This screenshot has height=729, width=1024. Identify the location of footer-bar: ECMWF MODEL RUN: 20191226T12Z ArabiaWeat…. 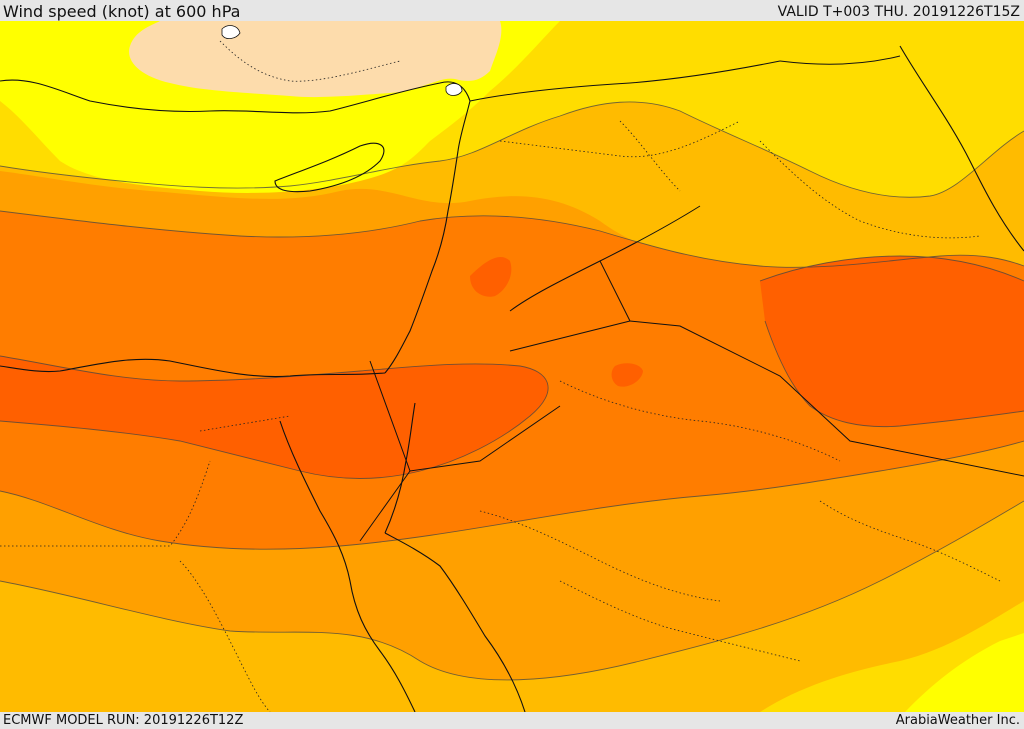
(512, 720).